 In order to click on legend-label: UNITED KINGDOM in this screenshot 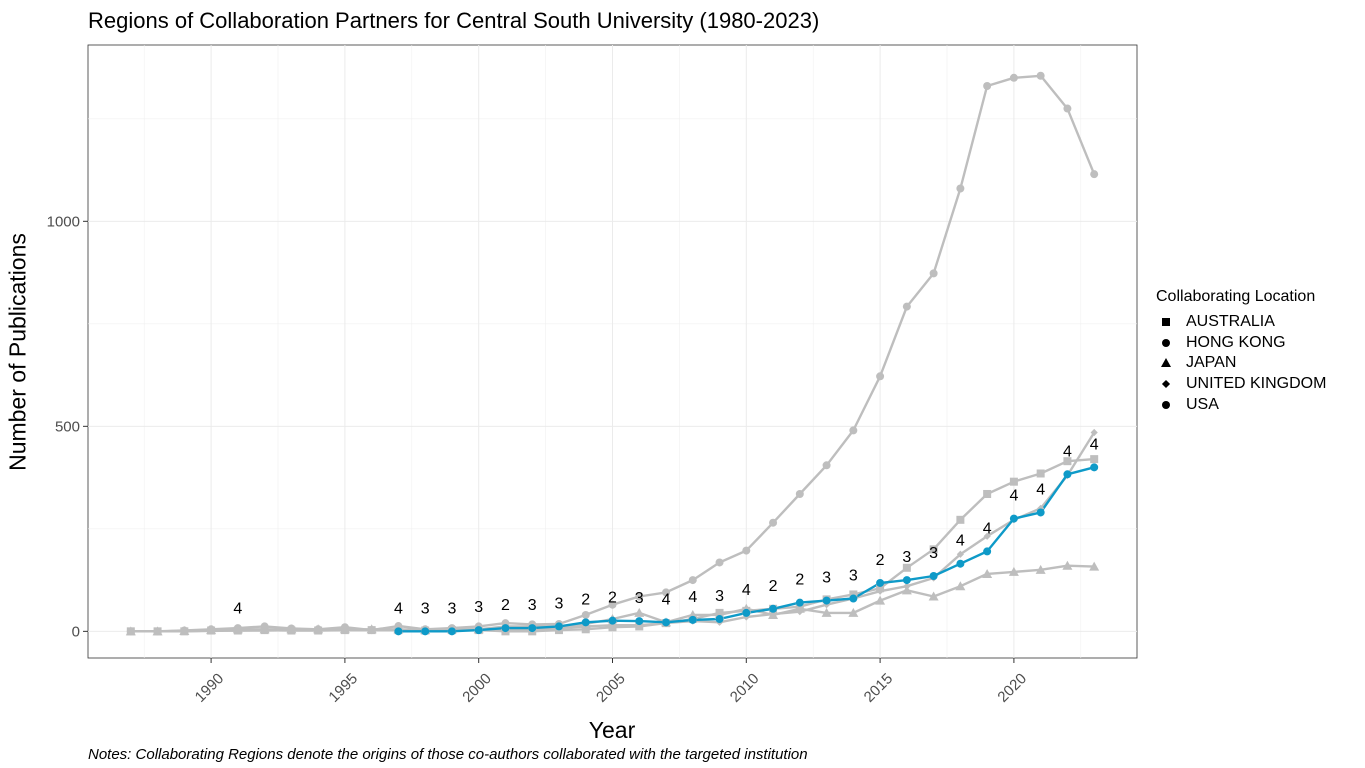, I will do `click(1256, 384)`.